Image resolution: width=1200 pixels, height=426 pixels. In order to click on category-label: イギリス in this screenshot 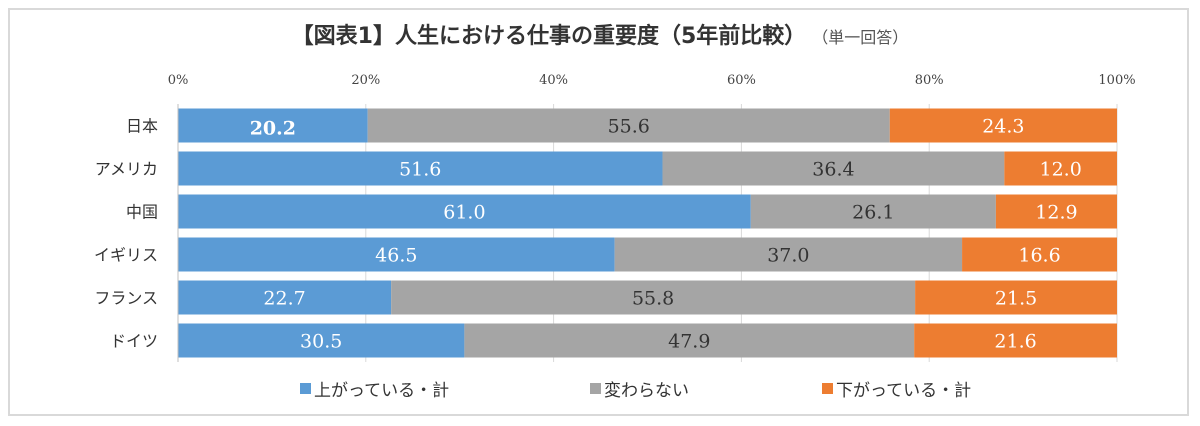, I will do `click(126, 255)`.